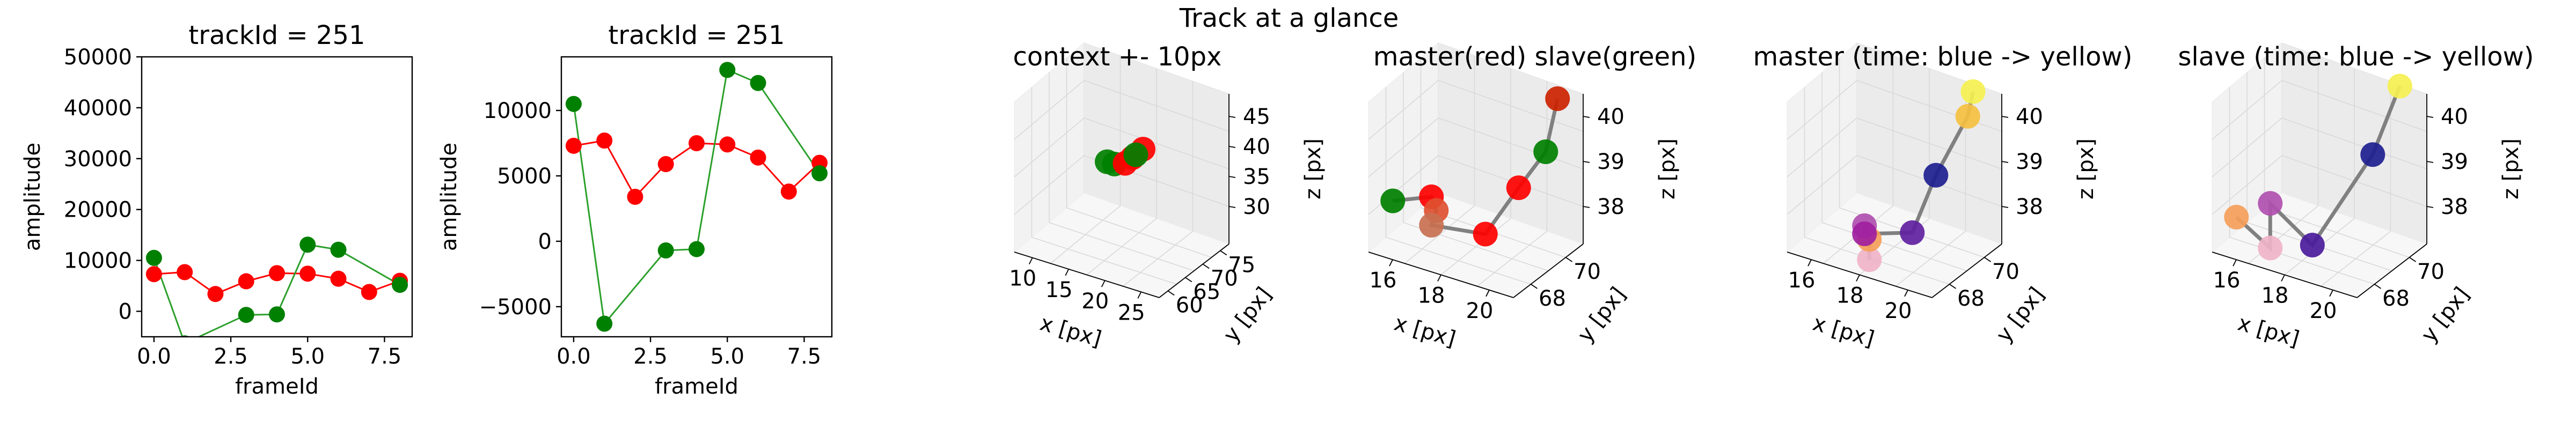 This screenshot has height=429, width=2576. I want to click on z-tick-label: 38, so click(2454, 207).